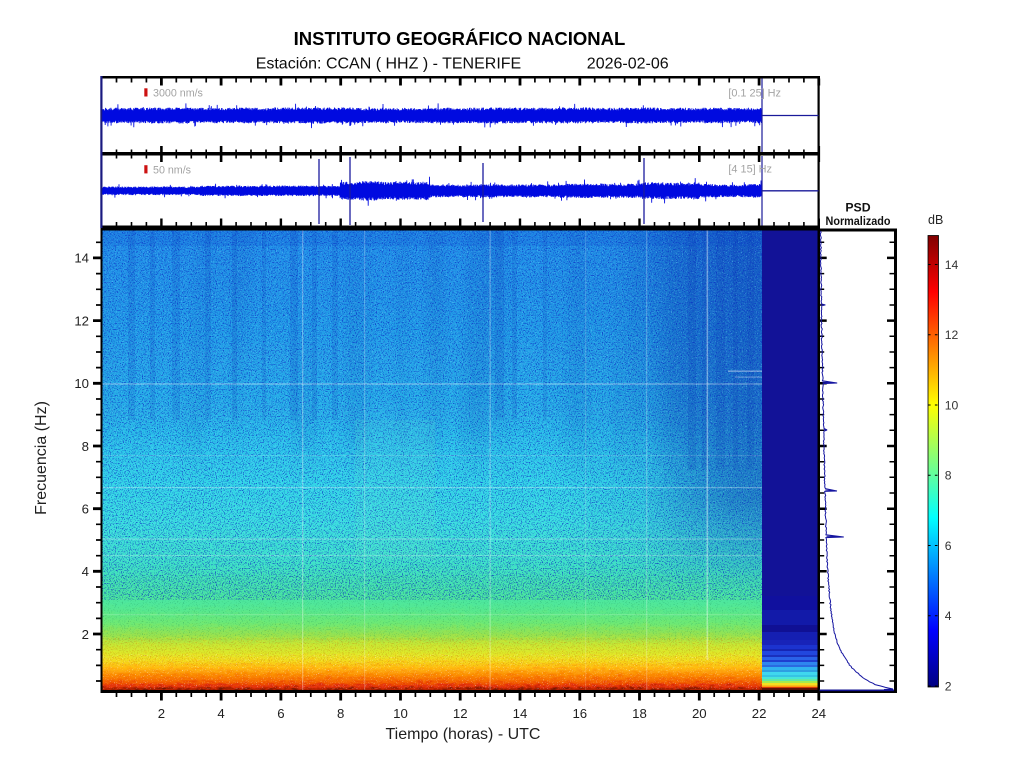  I want to click on svg-text: 18, so click(639, 713).